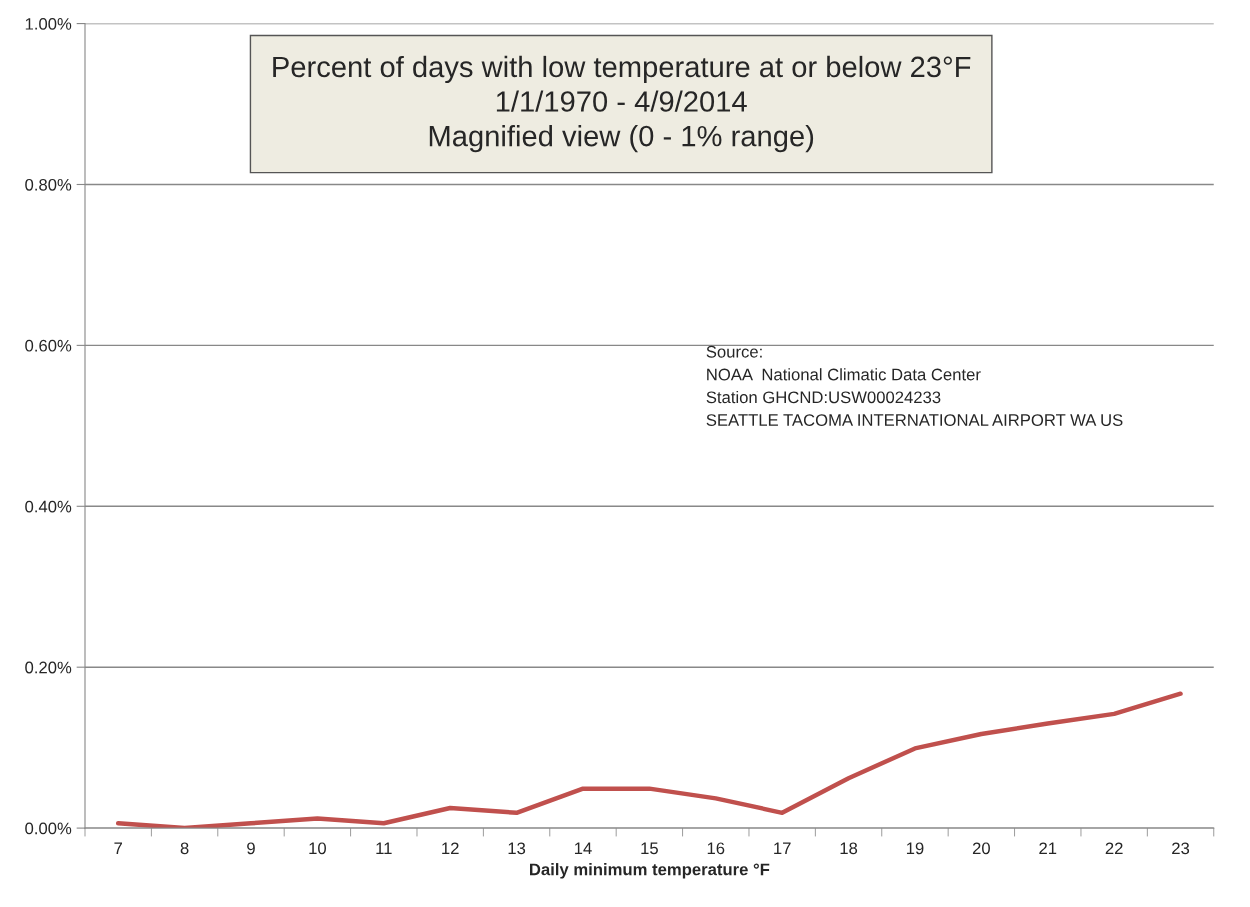  Describe the element at coordinates (384, 848) in the screenshot. I see `x-tick-label: 11` at that location.